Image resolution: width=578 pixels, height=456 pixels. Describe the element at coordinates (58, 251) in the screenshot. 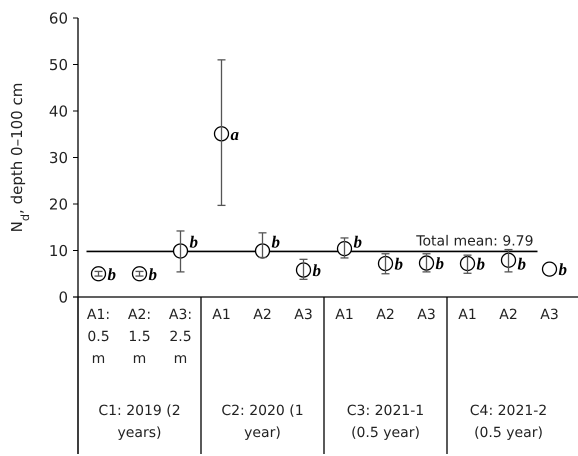

I see `y-tick-label: 10` at that location.